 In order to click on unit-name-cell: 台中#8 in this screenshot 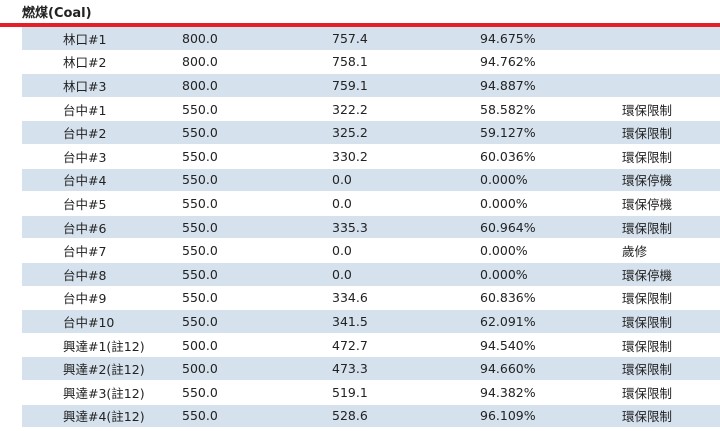, I will do `click(85, 275)`.